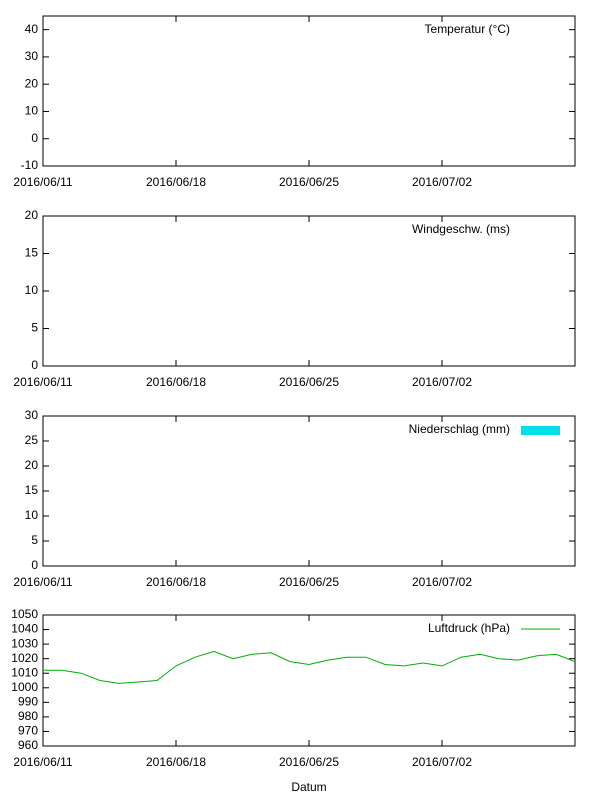 The width and height of the screenshot is (600, 800). What do you see at coordinates (28, 702) in the screenshot?
I see `y-tick-label: 990` at bounding box center [28, 702].